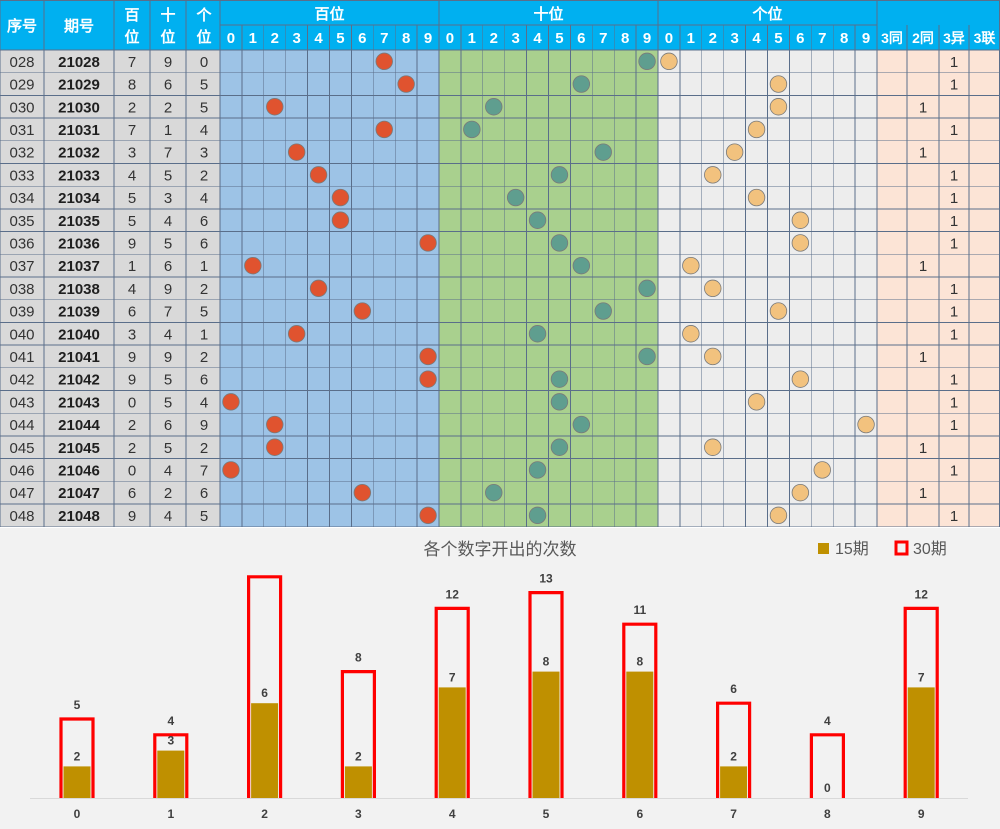  Describe the element at coordinates (168, 425) in the screenshot. I see `row-tens: 6` at that location.